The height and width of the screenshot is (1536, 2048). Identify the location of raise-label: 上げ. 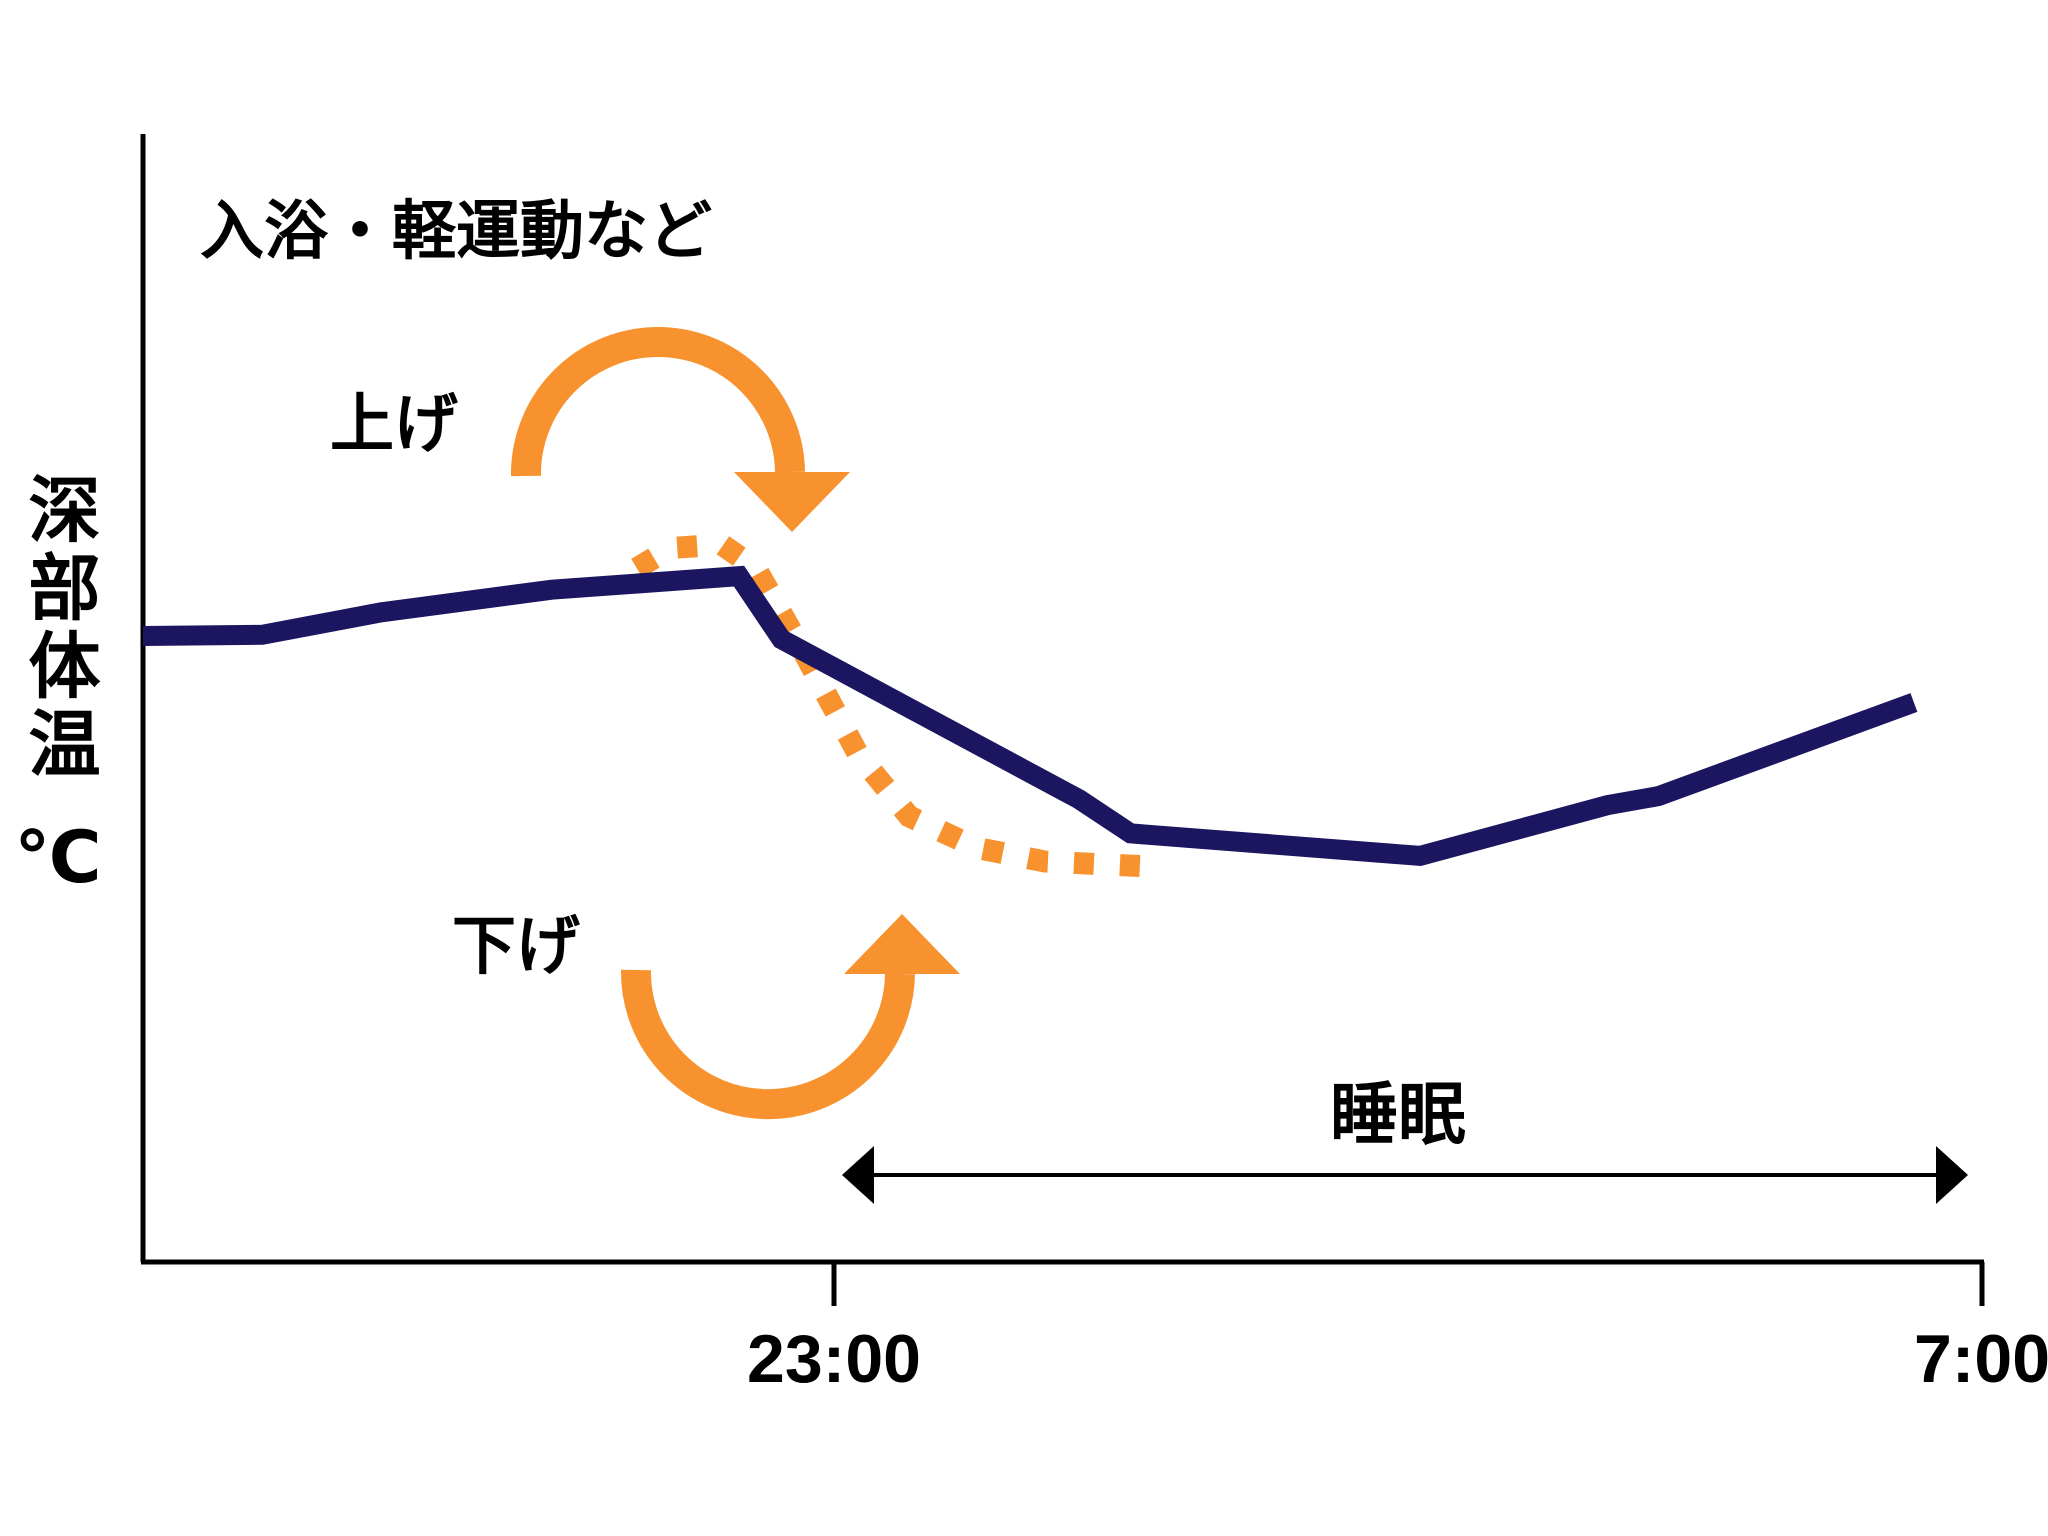
(394, 425).